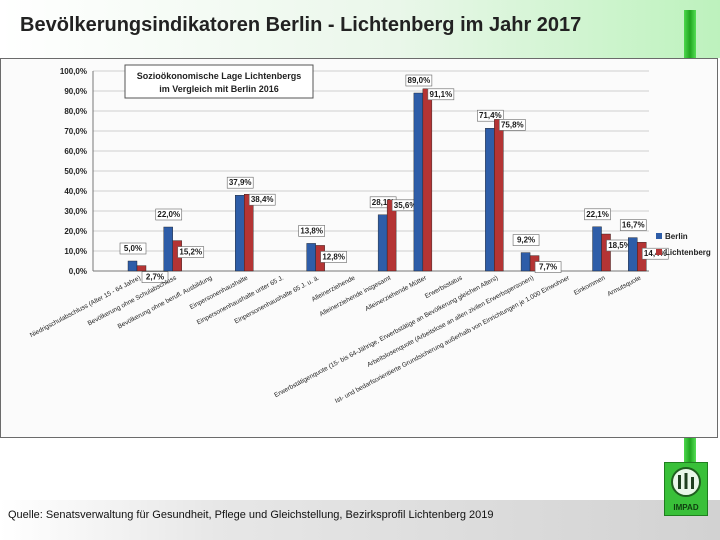 The width and height of the screenshot is (720, 540). What do you see at coordinates (219, 89) in the screenshot?
I see `chart-title-line: im Vergleich mit Berlin 2016` at bounding box center [219, 89].